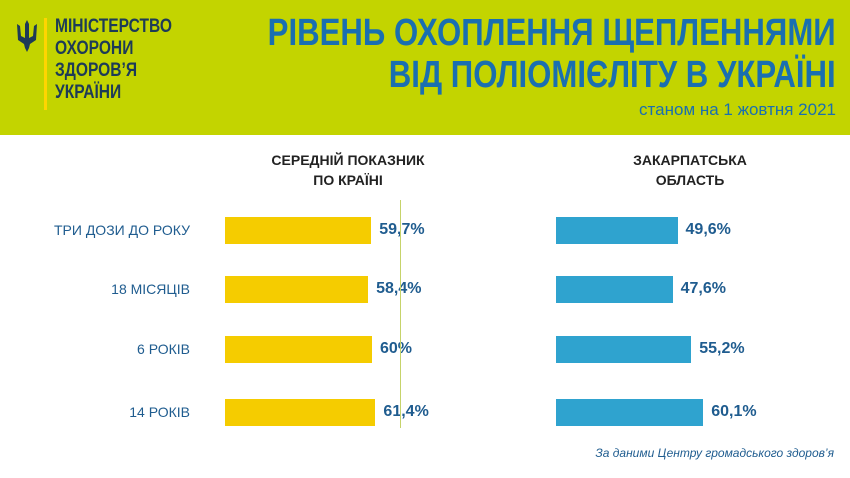 This screenshot has height=478, width=850. I want to click on title-line-2: ВІД ПОЛІОМІЄЛІТУ В УКРАЇНІ, so click(612, 75).